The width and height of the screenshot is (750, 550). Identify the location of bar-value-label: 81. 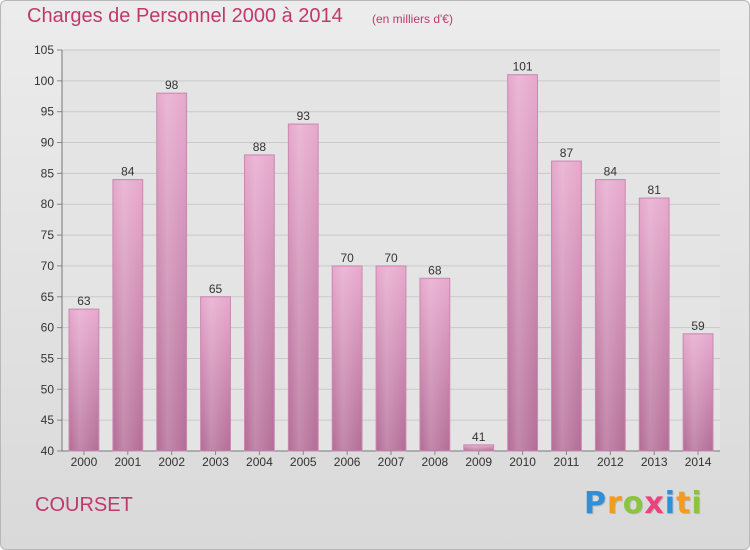
(655, 190).